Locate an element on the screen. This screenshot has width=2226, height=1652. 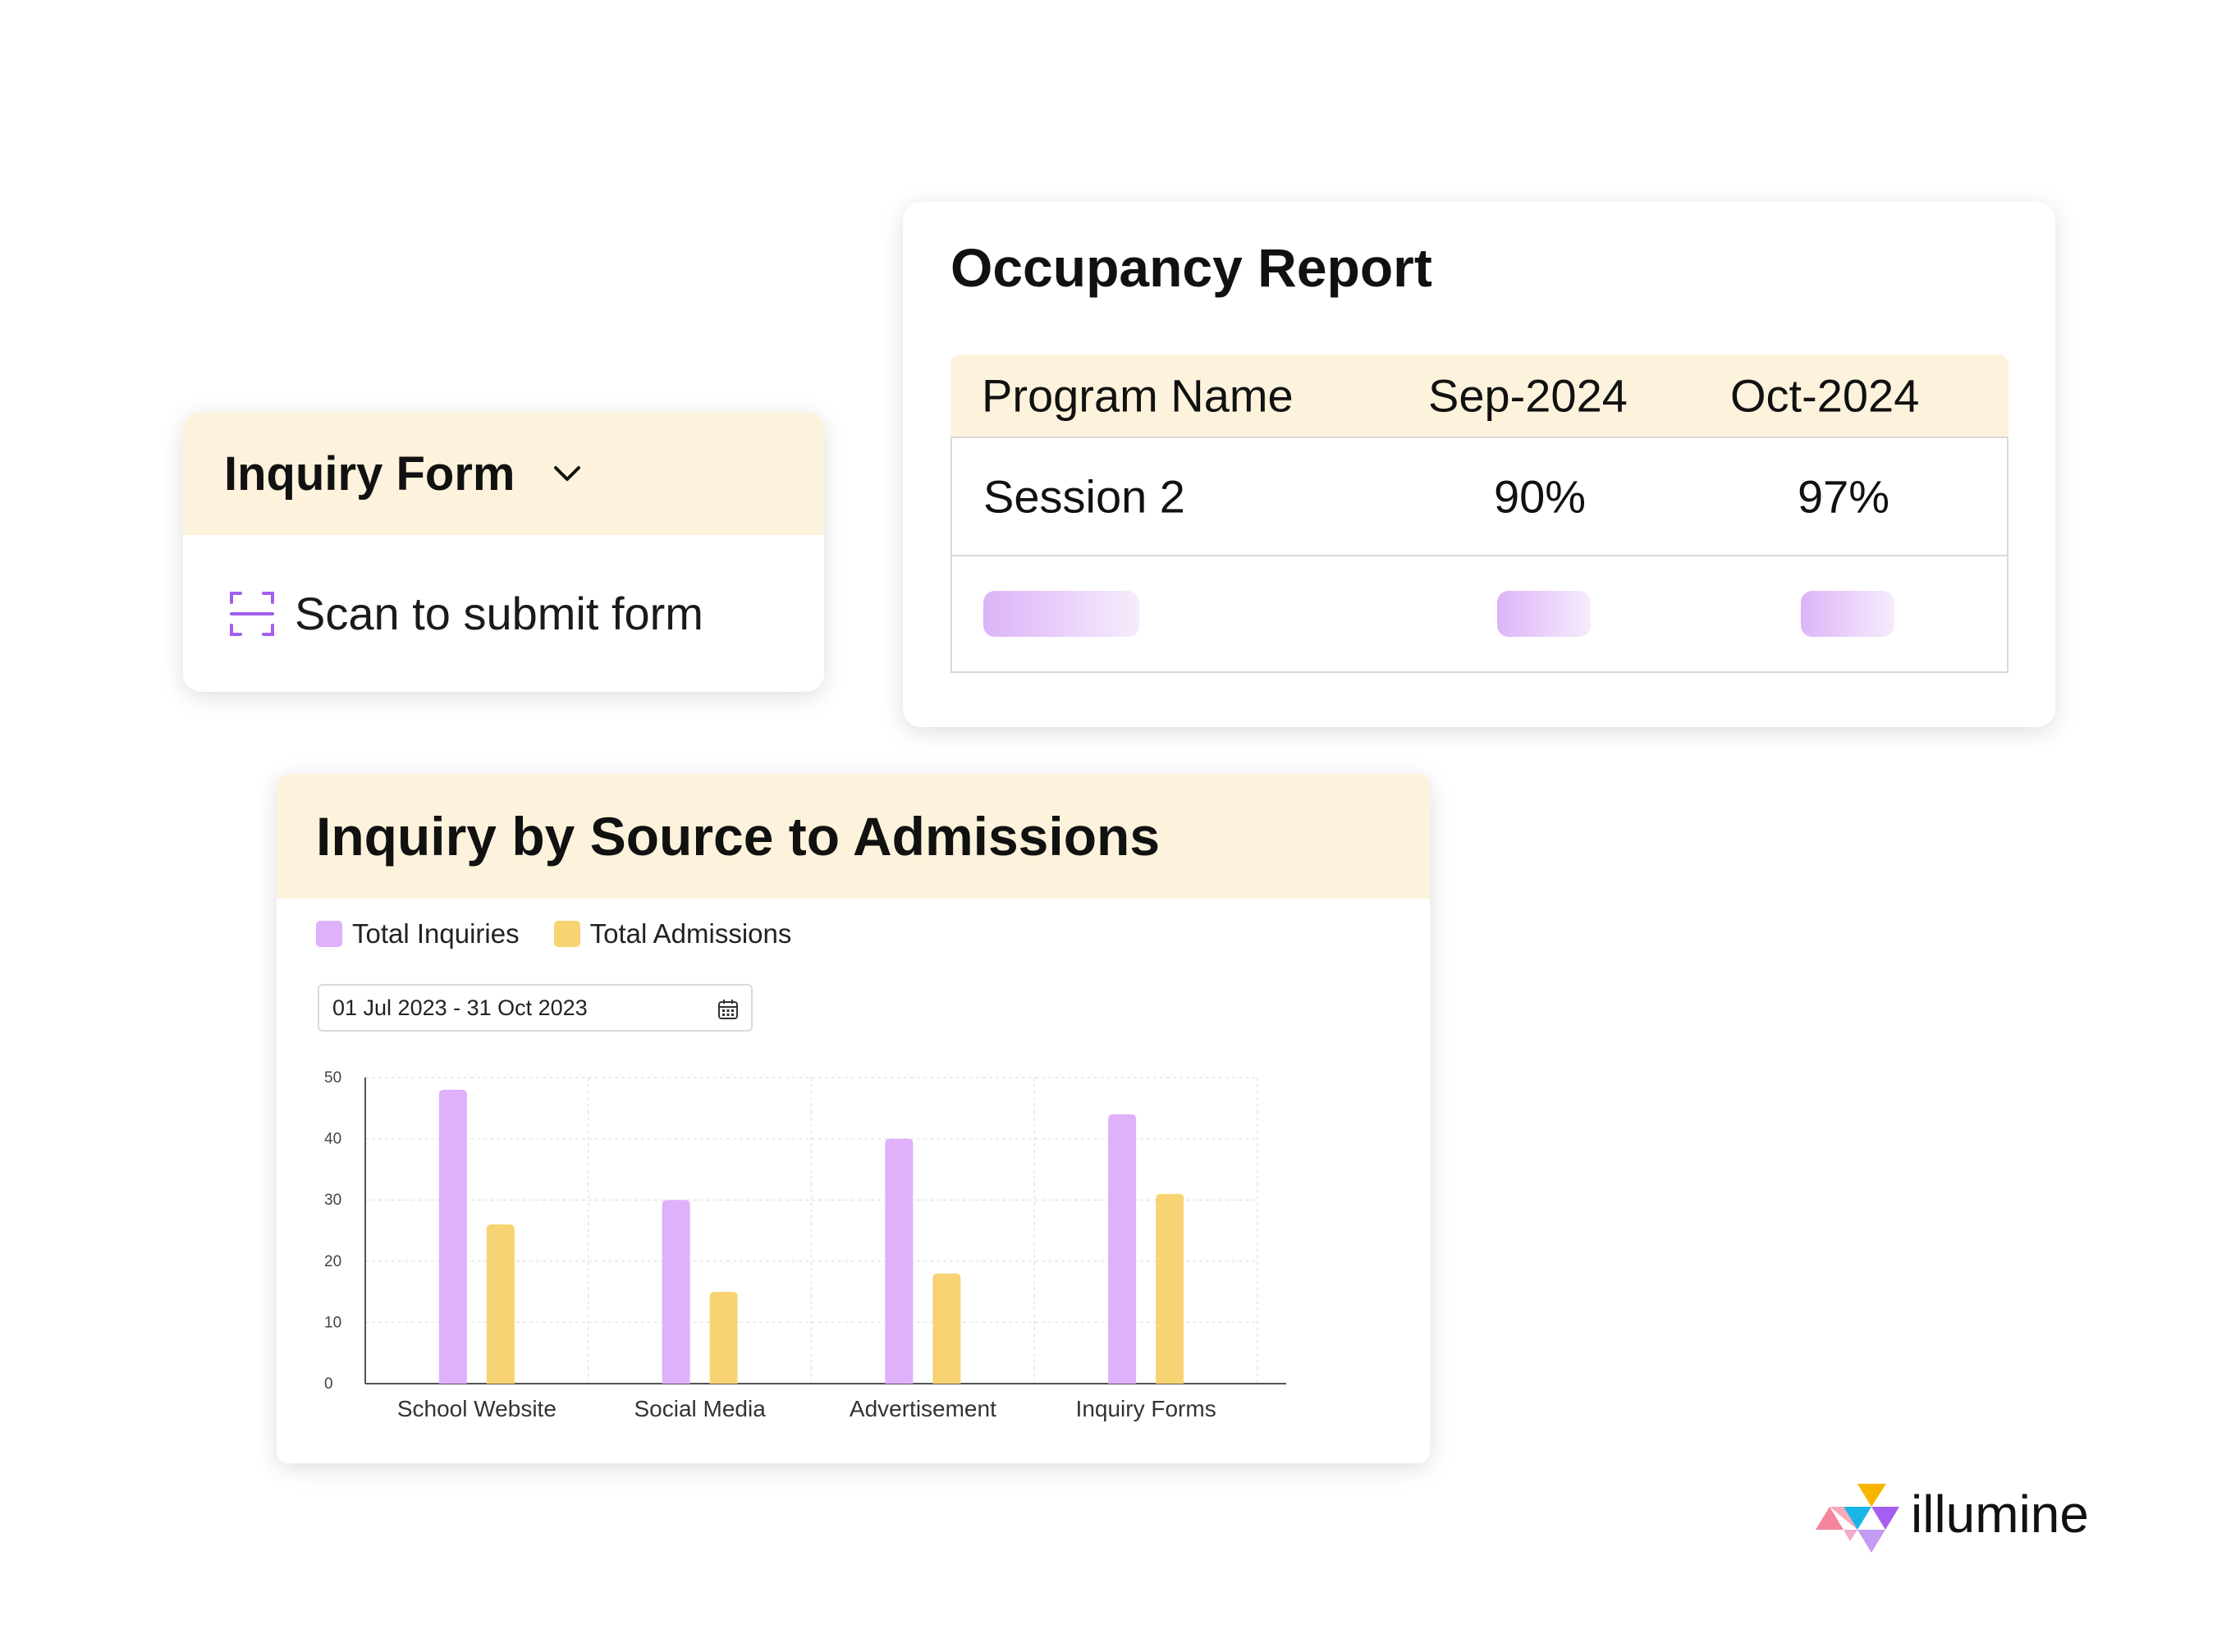
legend-label: Total Admissions is located at coordinates (690, 933).